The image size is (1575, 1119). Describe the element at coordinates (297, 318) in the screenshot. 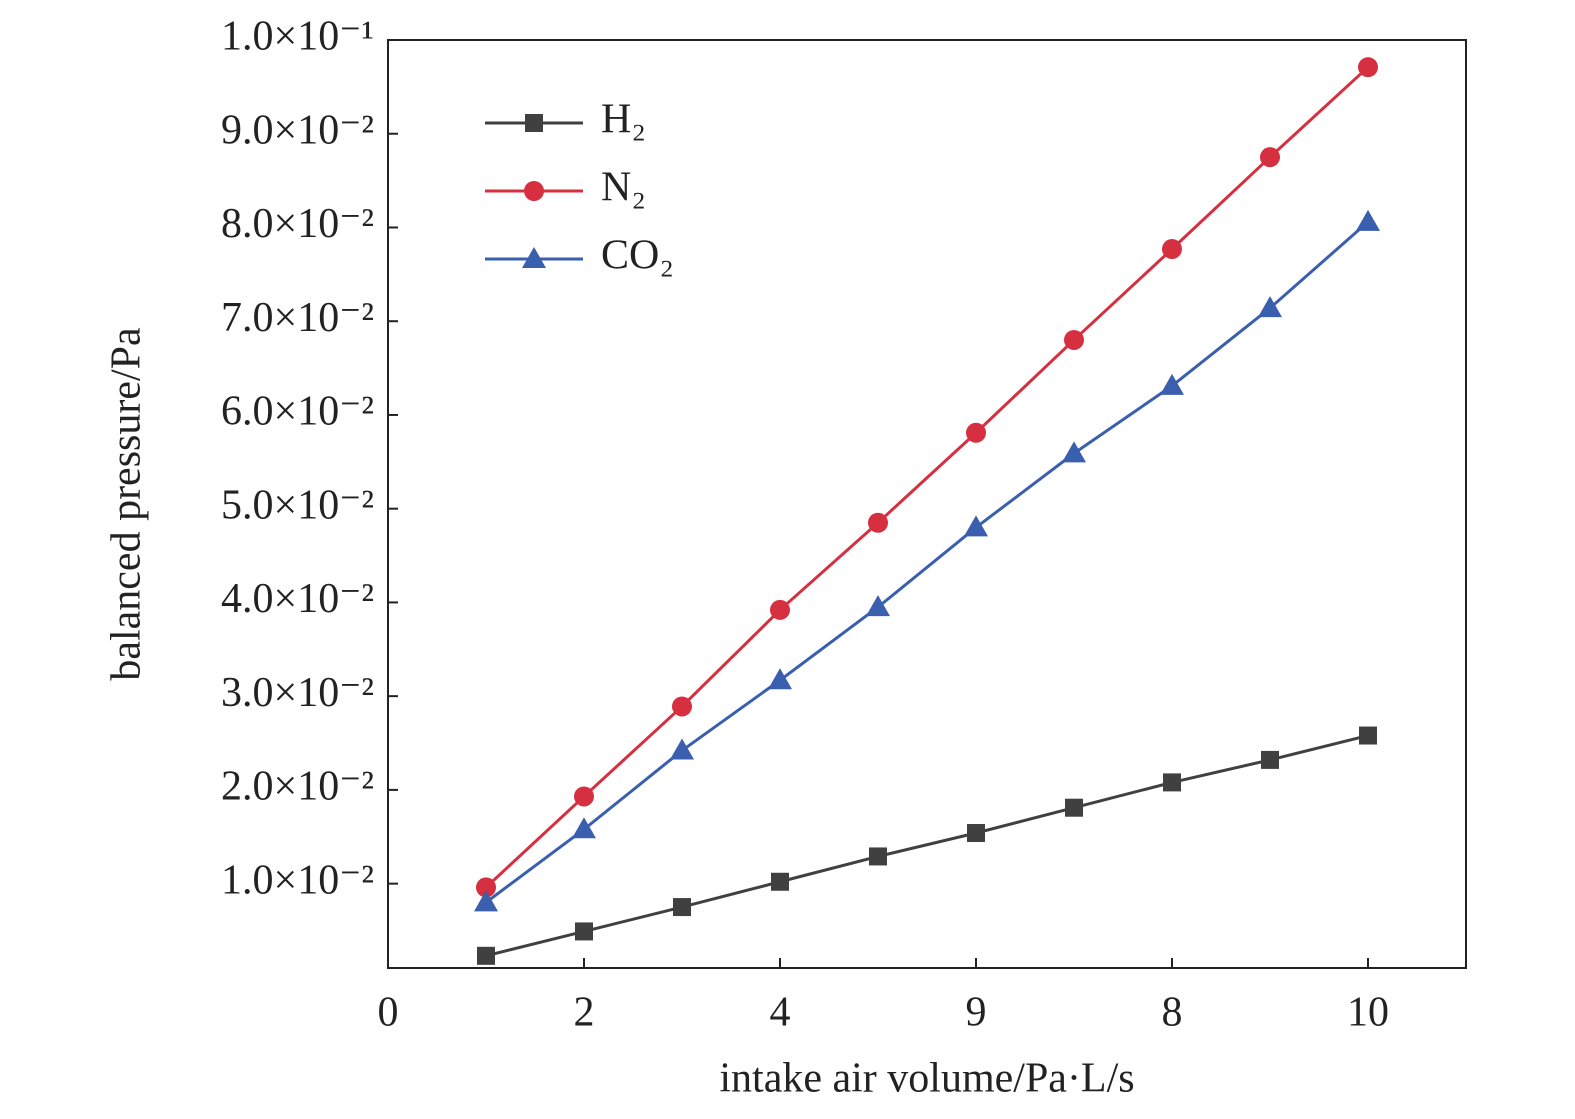

I see `y-tick-label: 7.0×10⁻²` at that location.